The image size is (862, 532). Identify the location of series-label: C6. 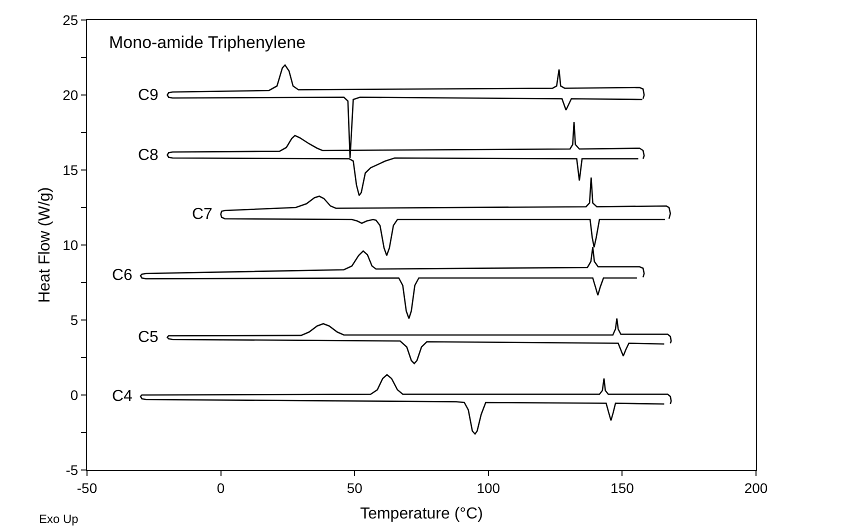
(122, 275).